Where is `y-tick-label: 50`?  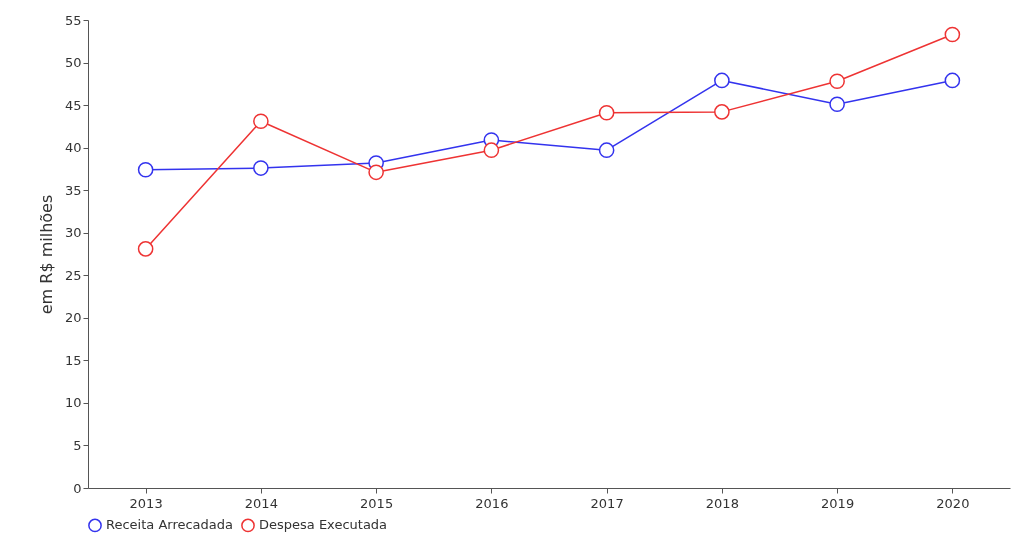 y-tick-label: 50 is located at coordinates (73, 63).